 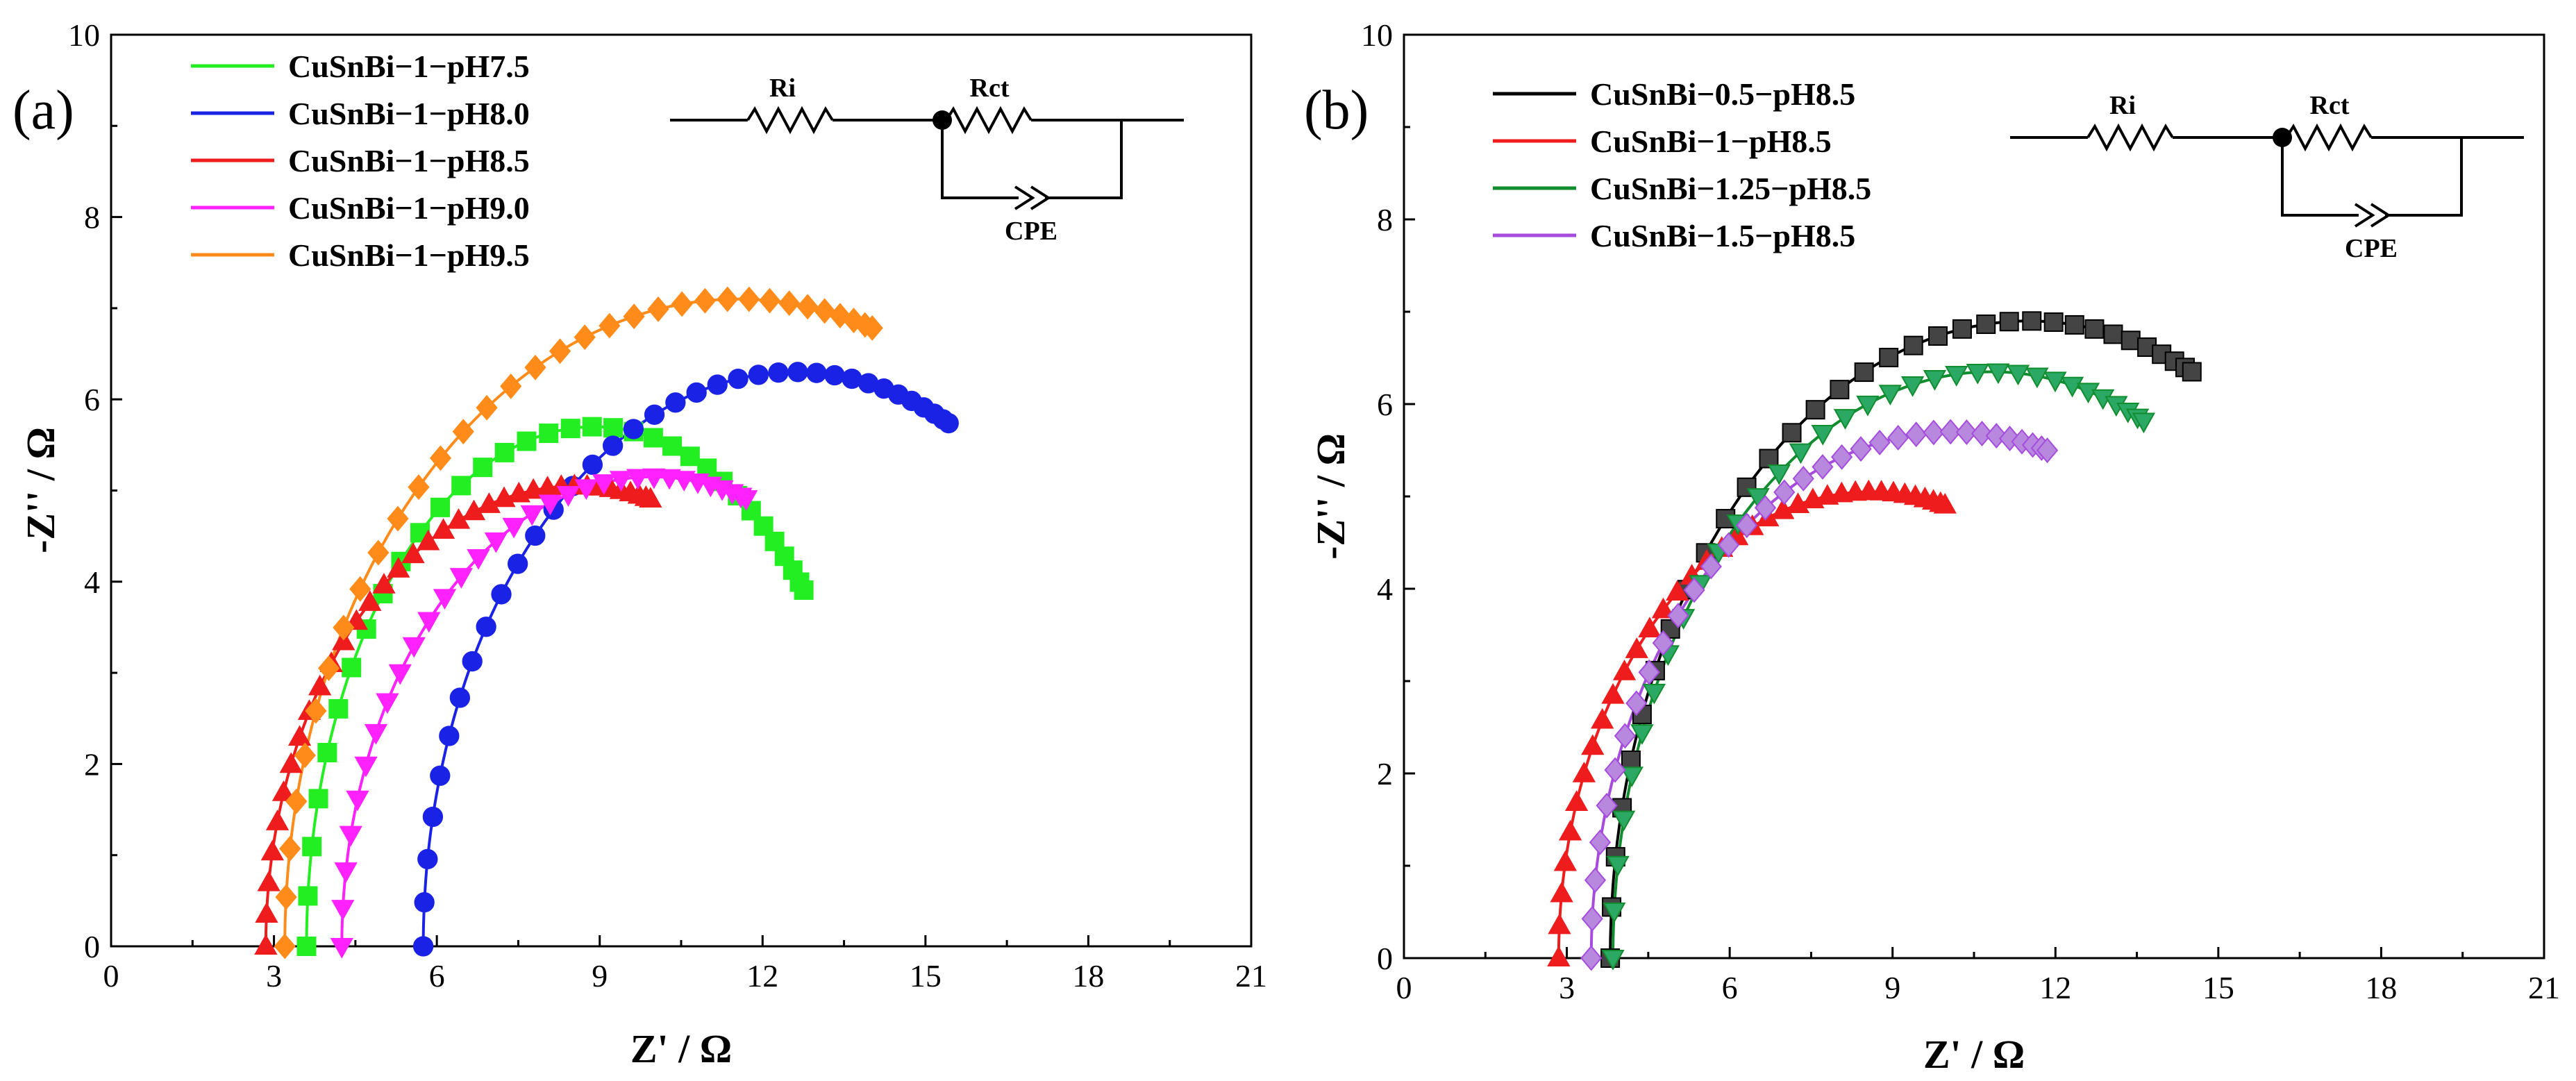 I want to click on x-tick-label: 15, so click(x=2218, y=987).